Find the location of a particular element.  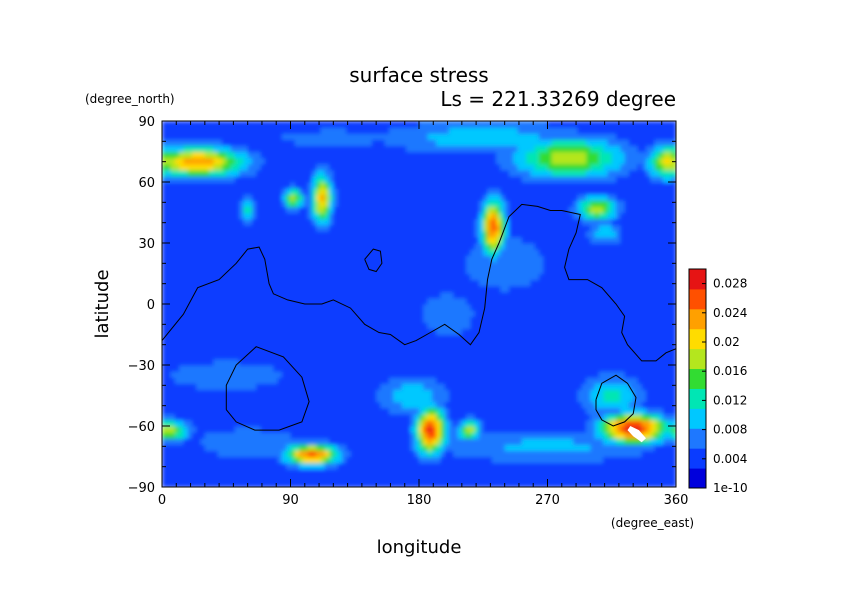

y-tick-label: −90 is located at coordinates (141, 488).